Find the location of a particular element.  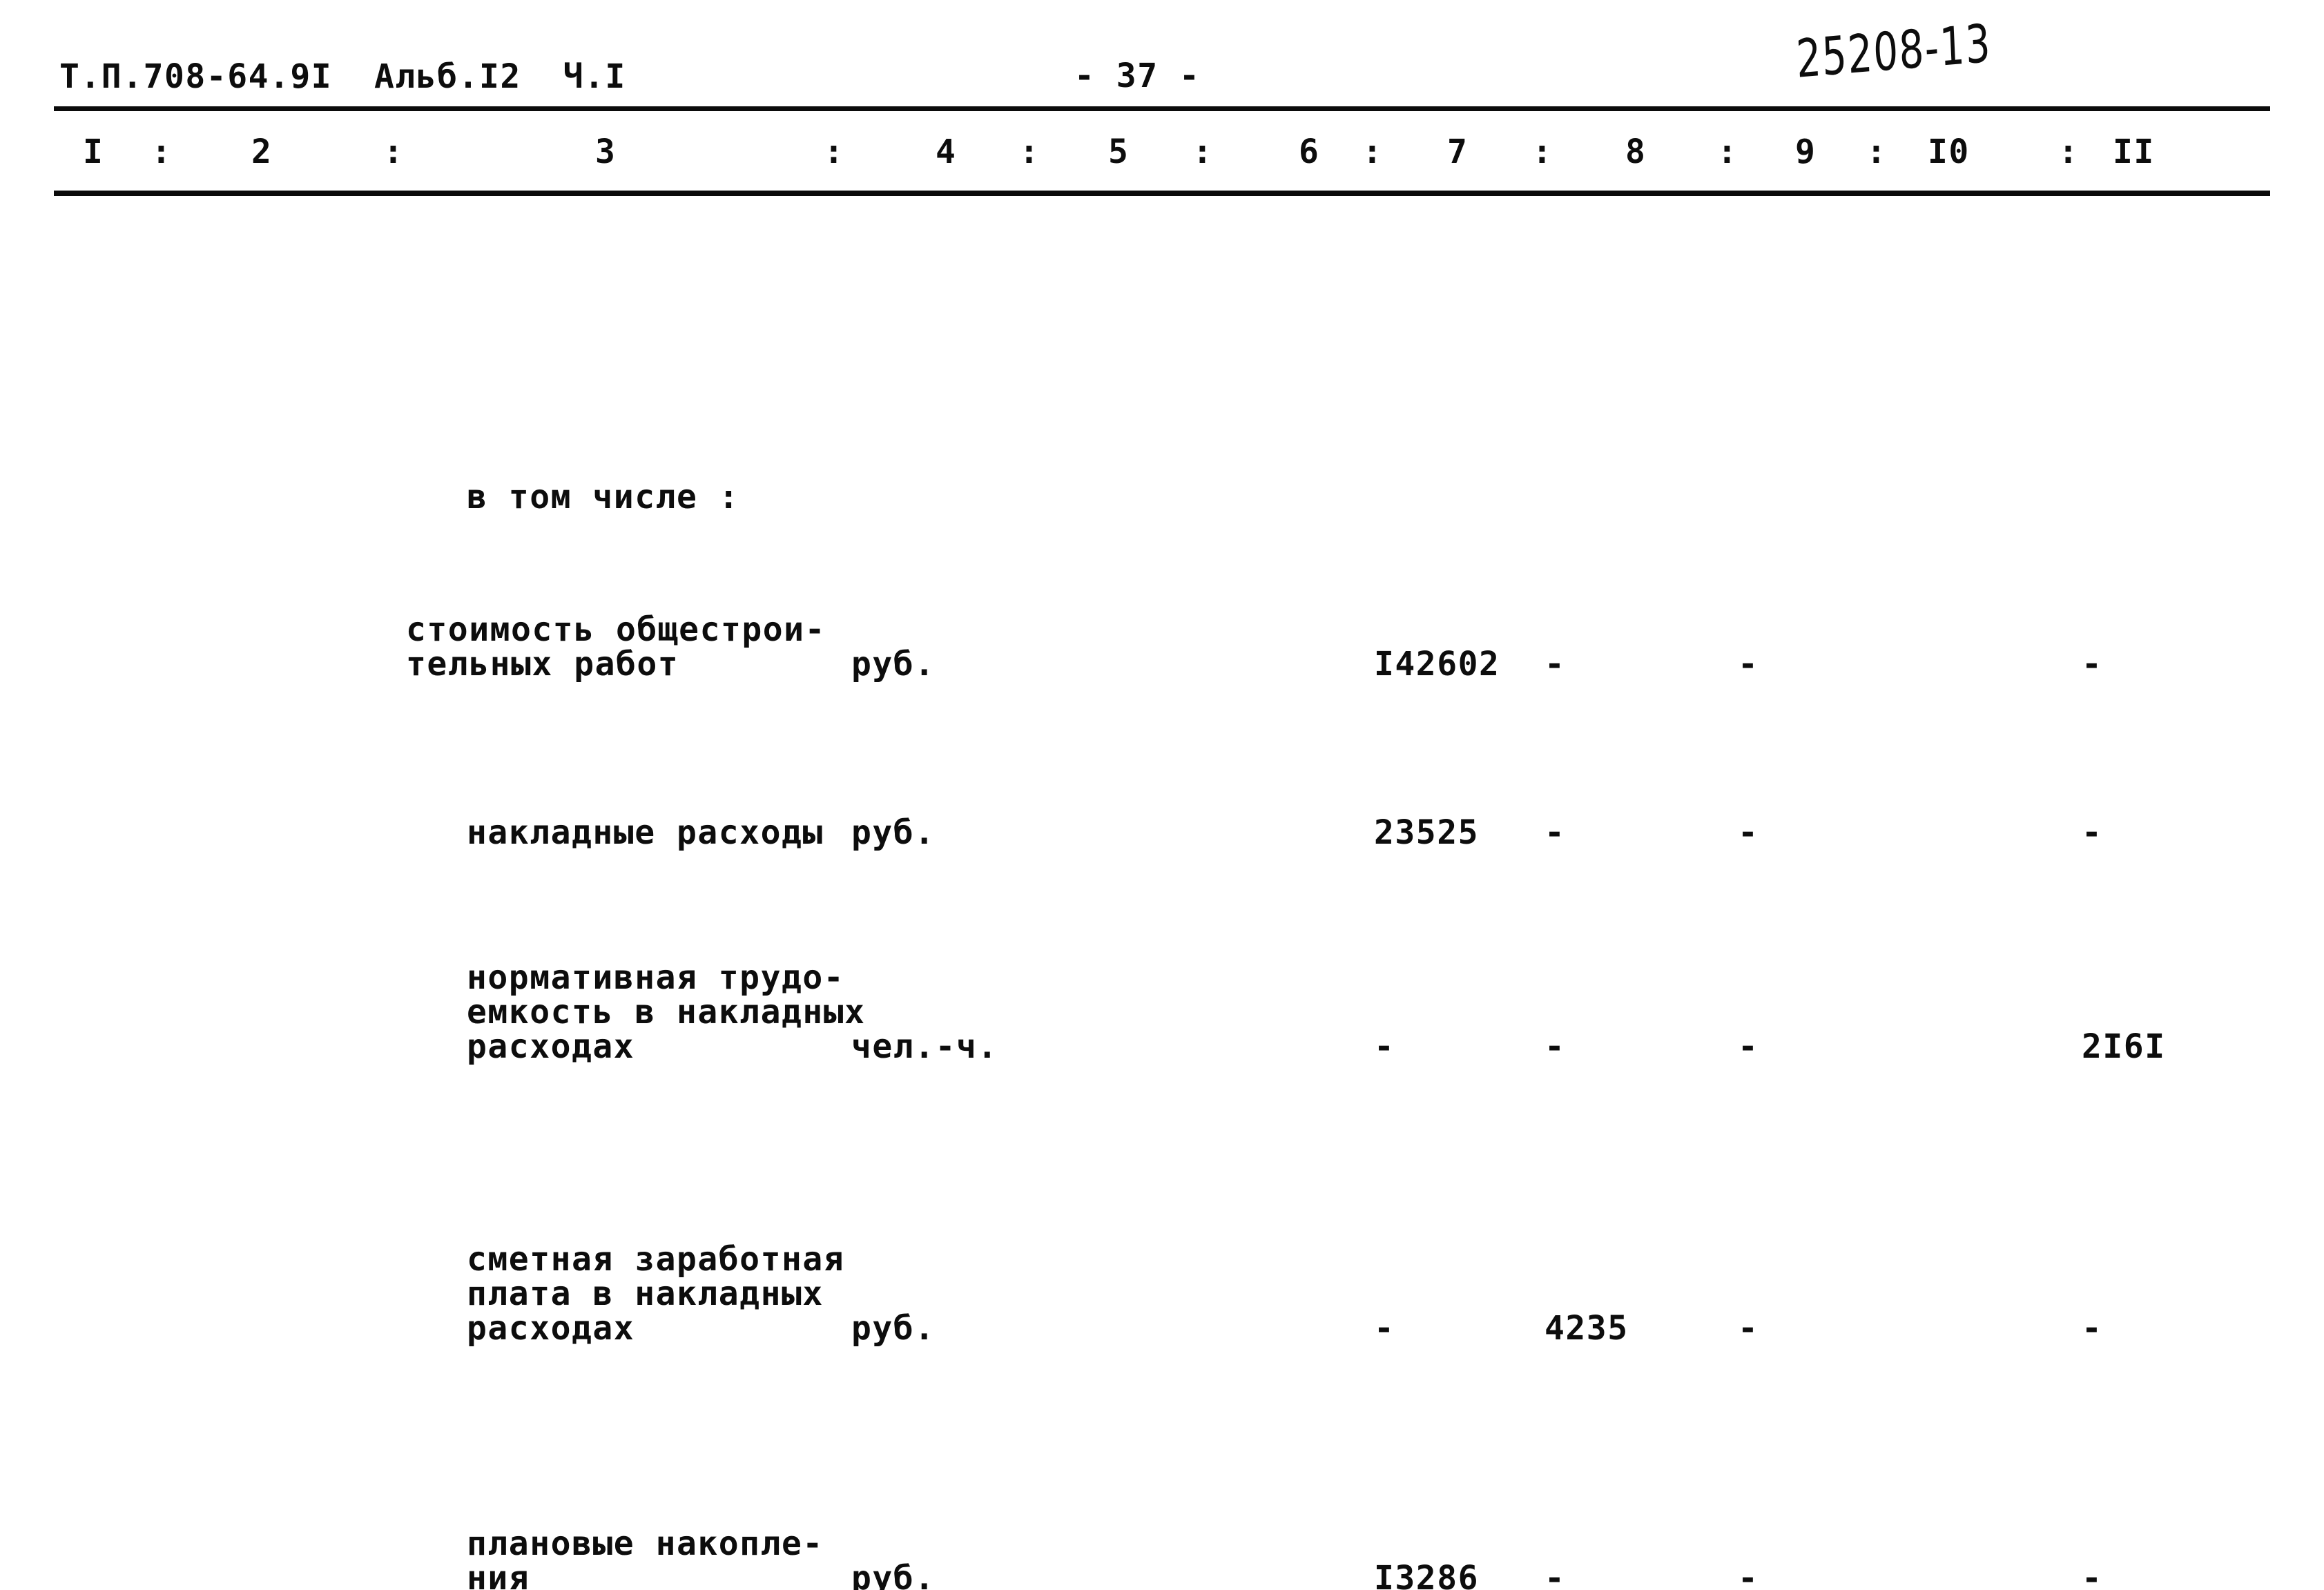

column-header-9: 9 is located at coordinates (1806, 152).